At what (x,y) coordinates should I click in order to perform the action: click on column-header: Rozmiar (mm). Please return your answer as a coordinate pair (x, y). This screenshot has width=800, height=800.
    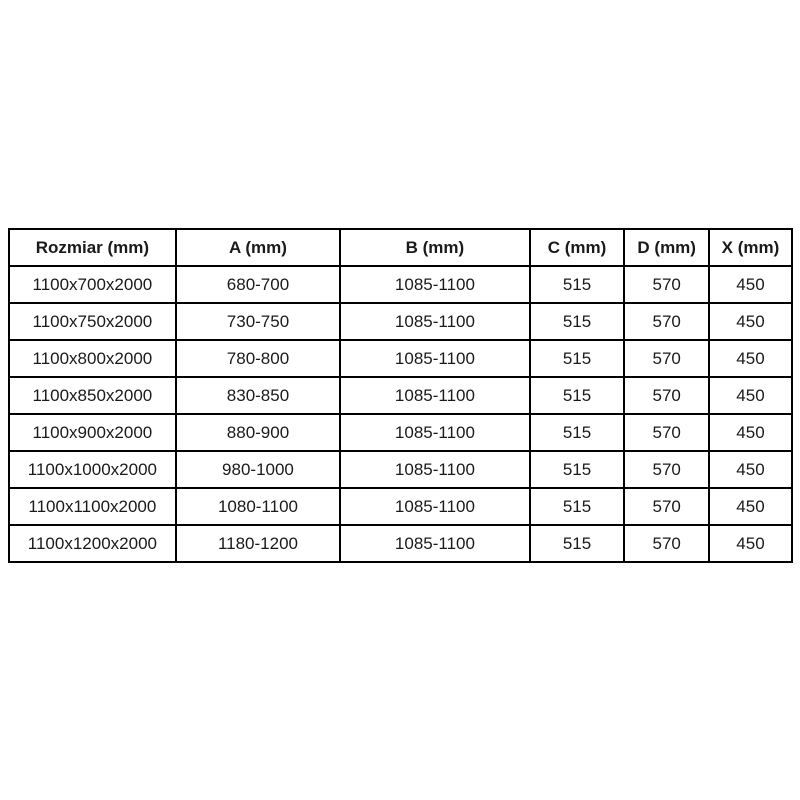
    Looking at the image, I should click on (92, 247).